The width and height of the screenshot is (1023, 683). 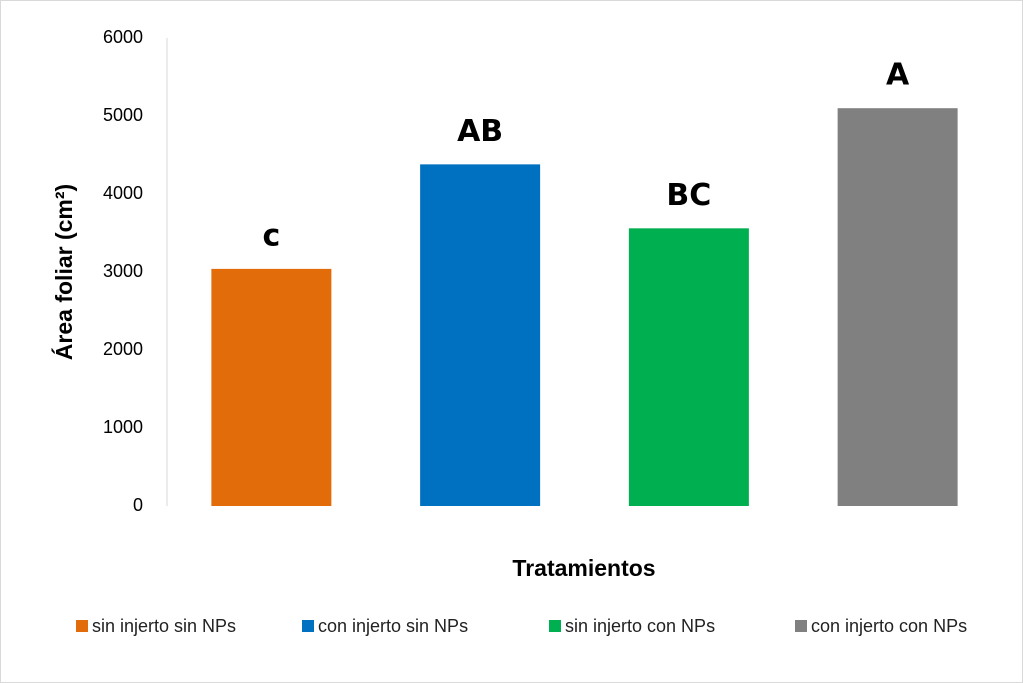 I want to click on significance-letter: A, so click(x=898, y=75).